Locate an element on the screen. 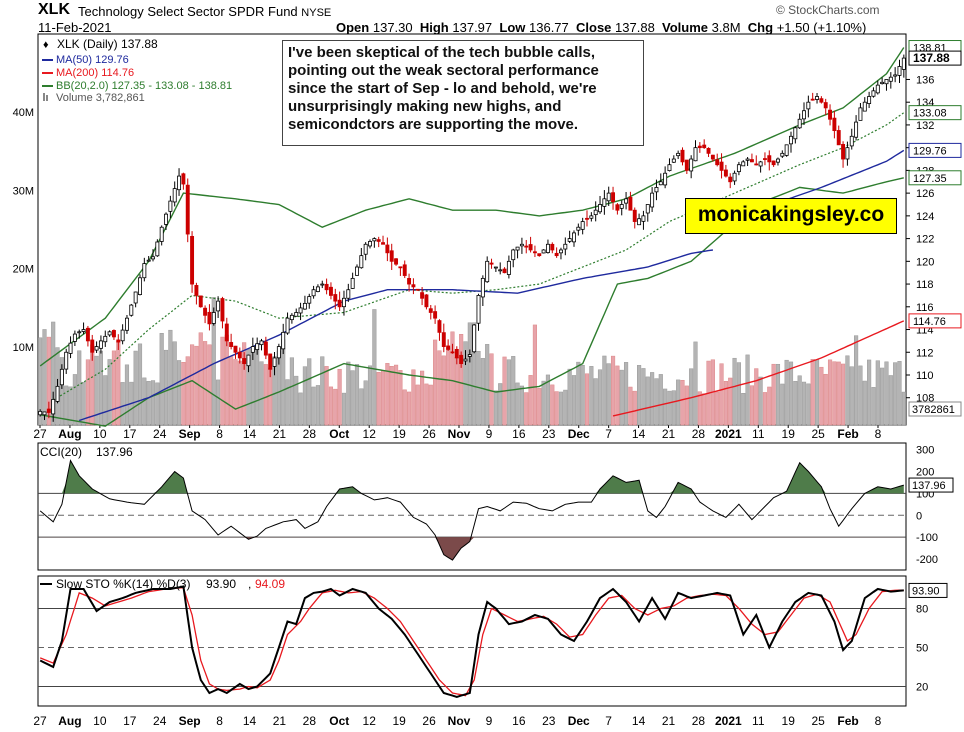 This screenshot has width=964, height=732. sto-x-tick: 7 is located at coordinates (608, 721).